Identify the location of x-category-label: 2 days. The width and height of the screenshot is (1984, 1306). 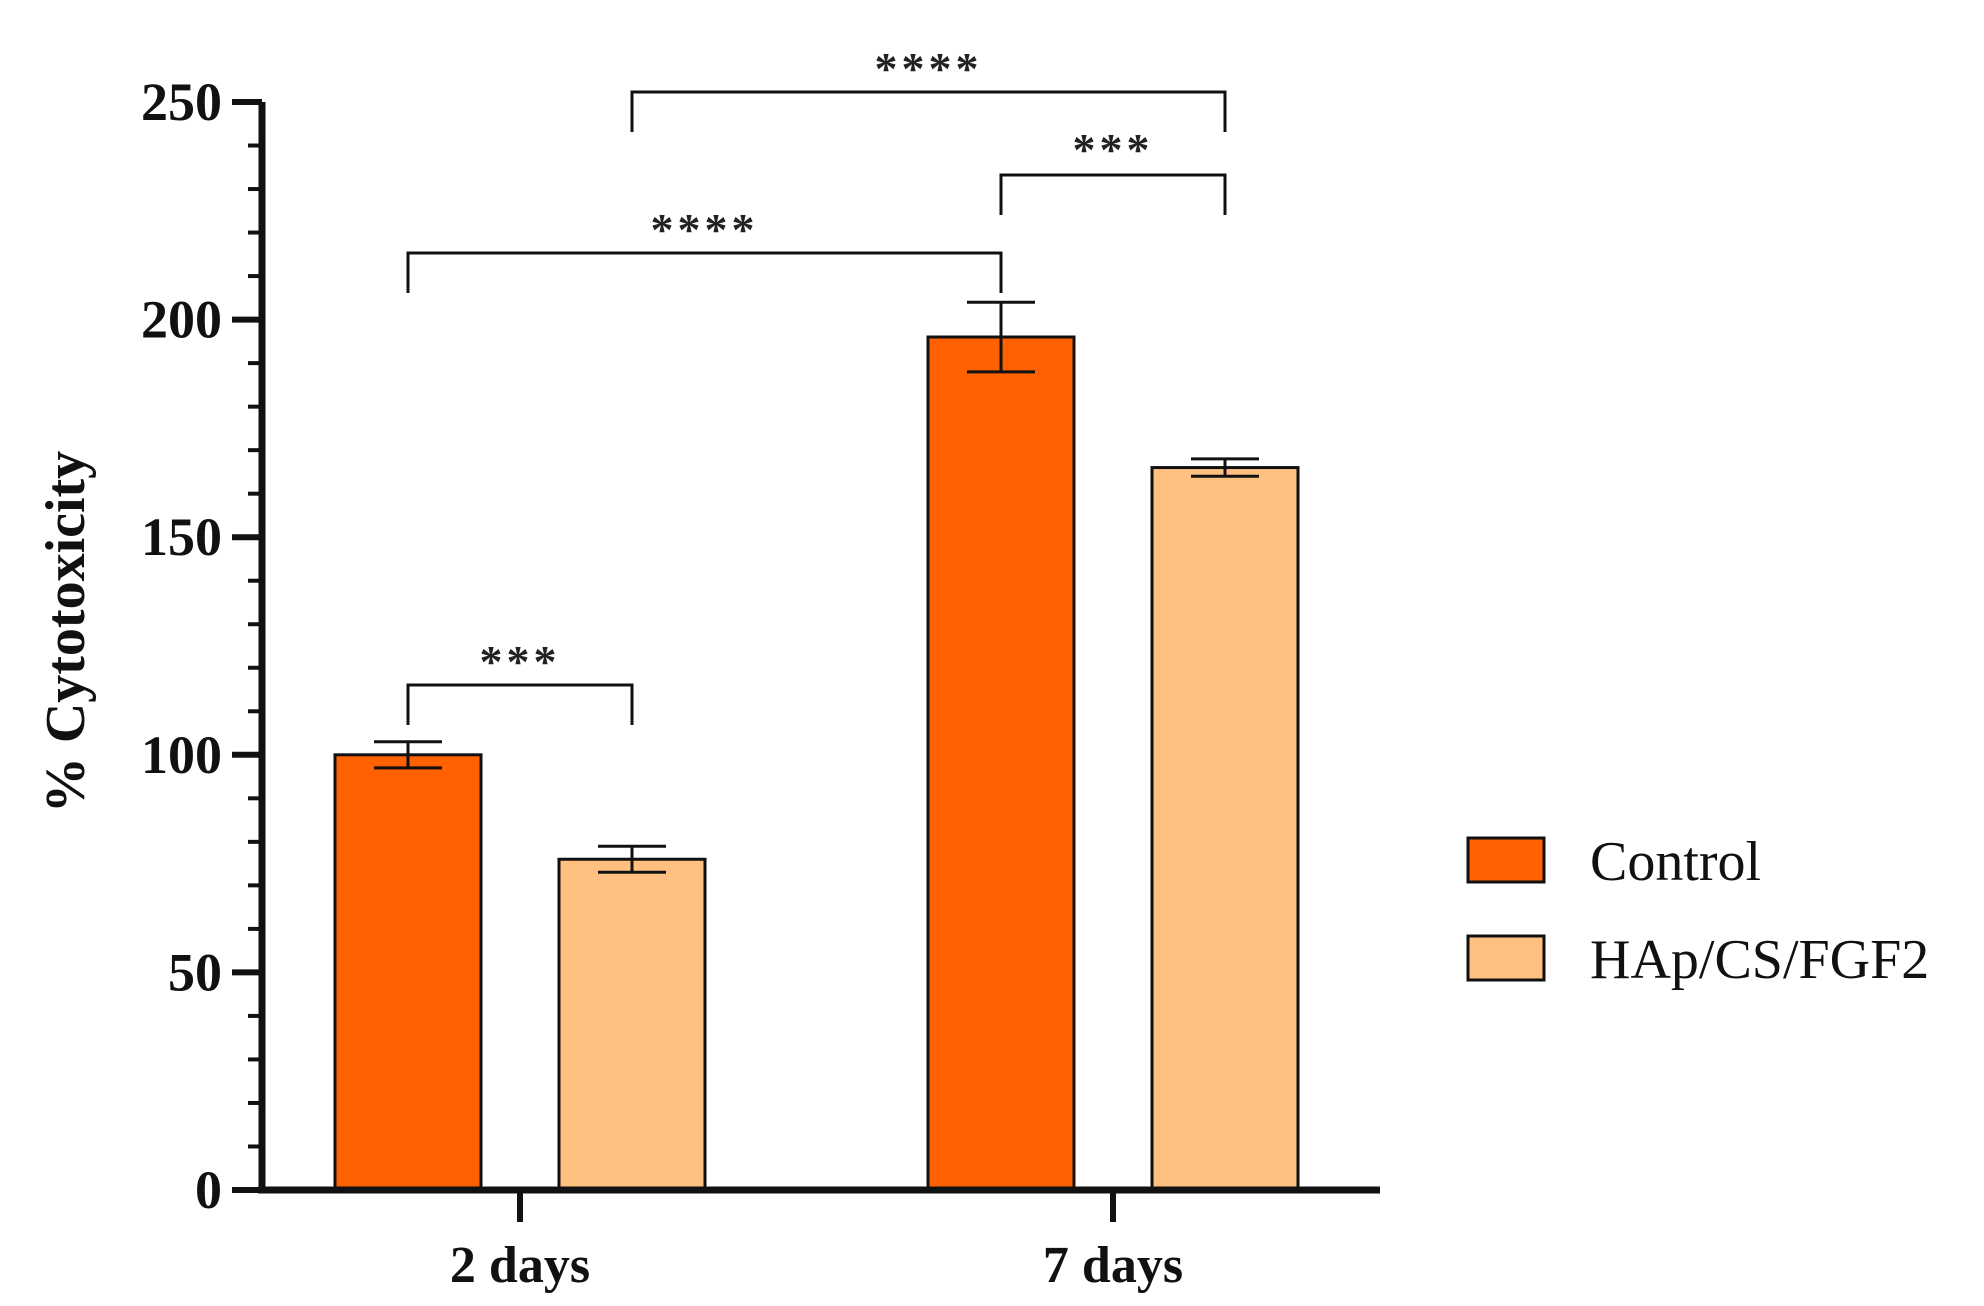
(520, 1265).